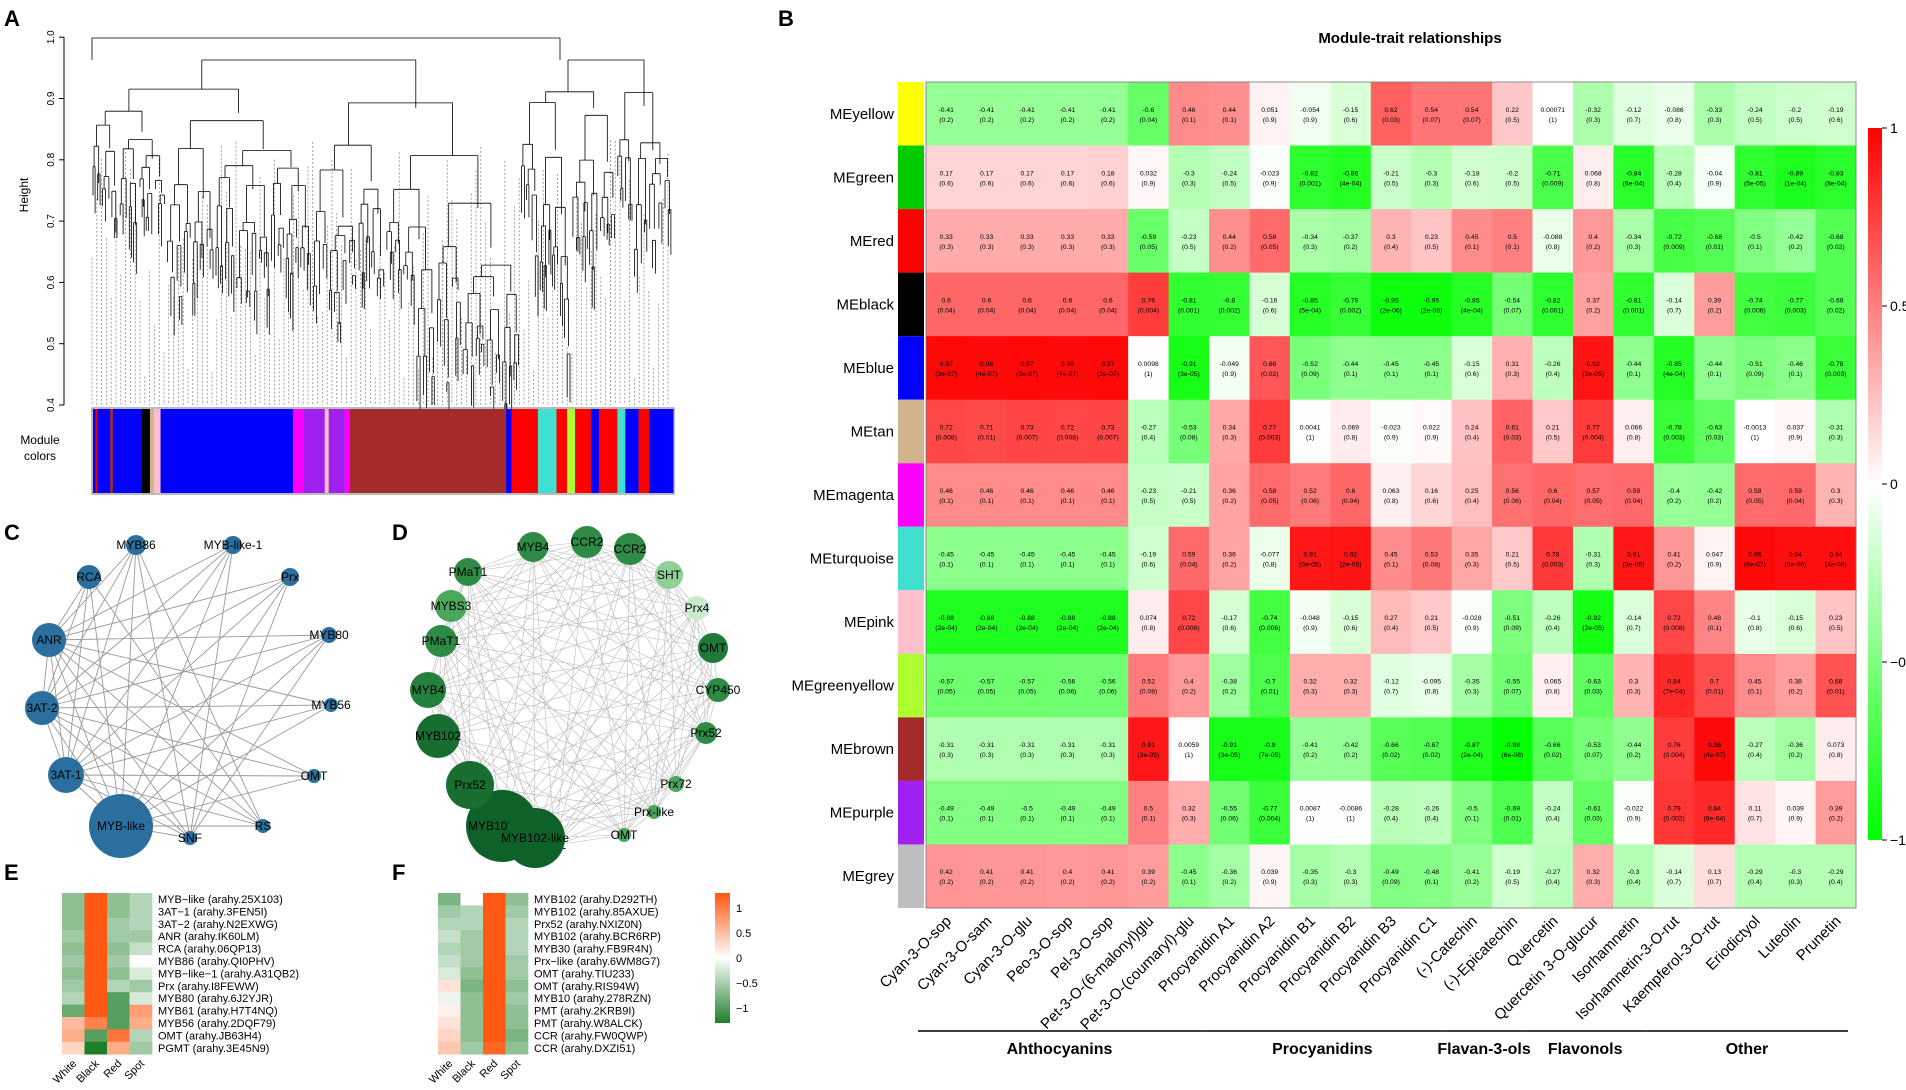 The width and height of the screenshot is (1906, 1090). What do you see at coordinates (1148, 618) in the screenshot?
I see `cell-value: 0.074` at bounding box center [1148, 618].